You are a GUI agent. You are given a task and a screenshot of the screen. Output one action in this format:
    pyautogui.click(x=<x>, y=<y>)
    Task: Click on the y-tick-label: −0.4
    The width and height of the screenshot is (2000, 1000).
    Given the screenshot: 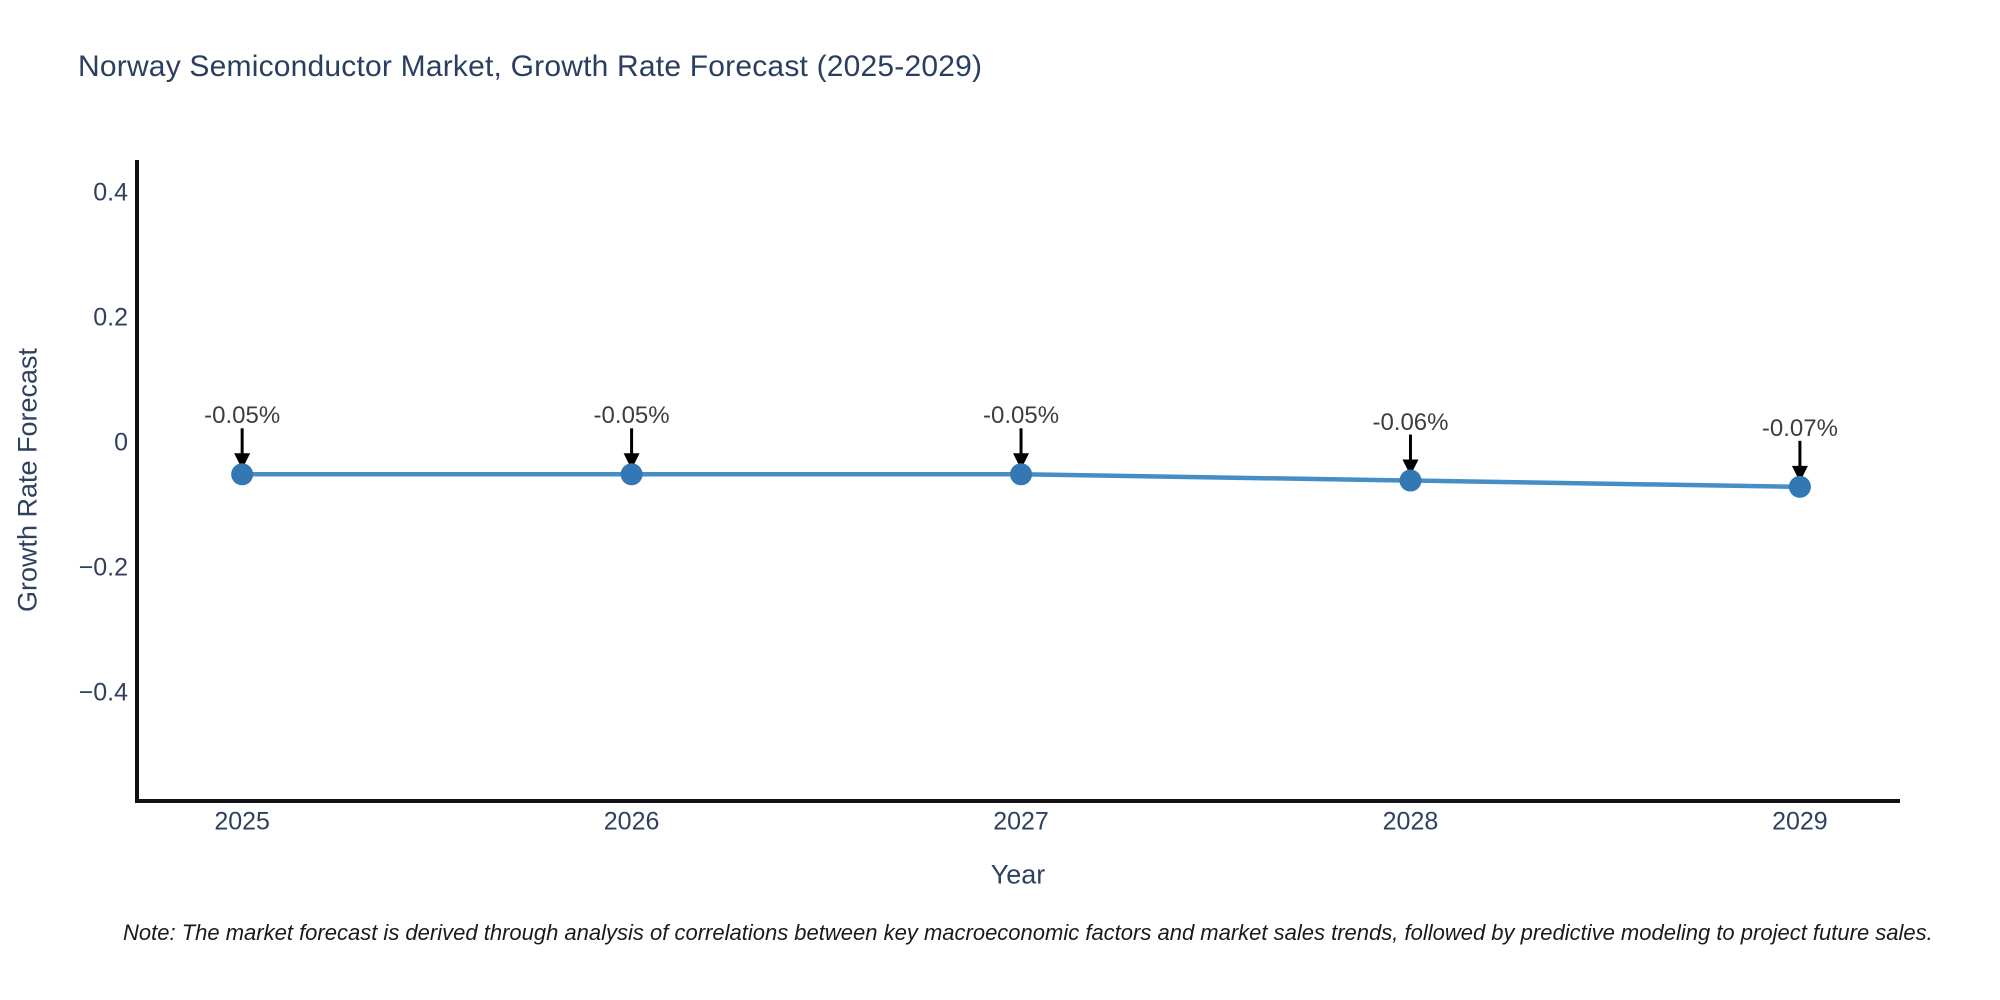 What is the action you would take?
    pyautogui.click(x=103, y=692)
    